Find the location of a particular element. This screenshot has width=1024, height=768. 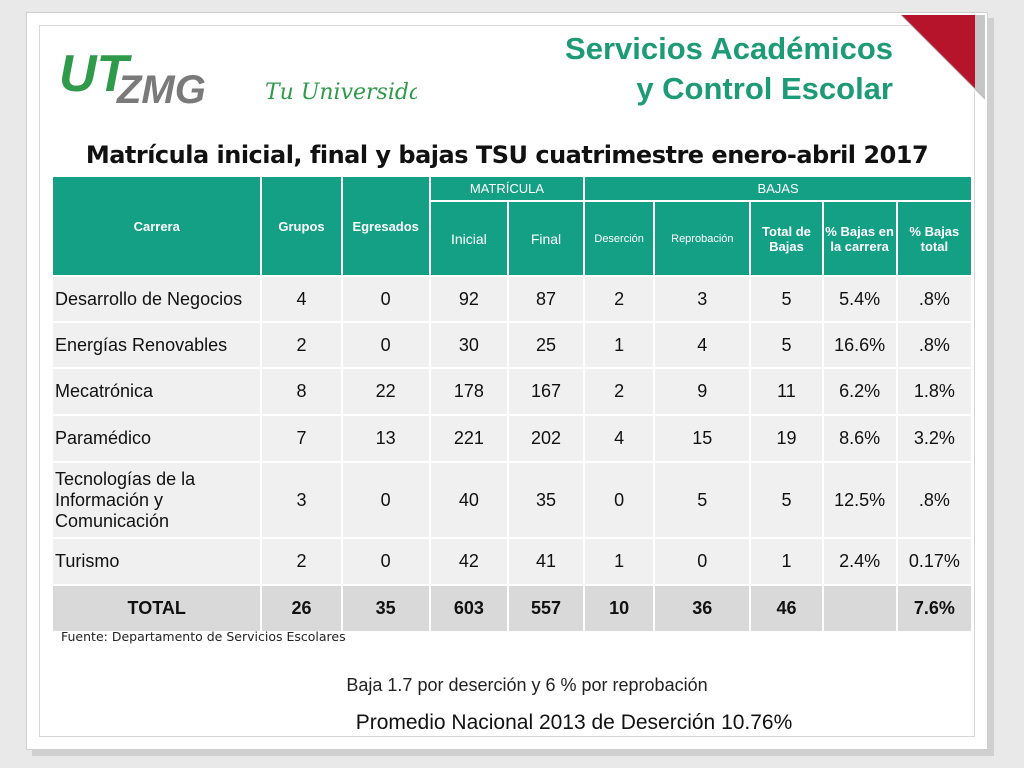

cell-reprobacion: 0 is located at coordinates (702, 561).